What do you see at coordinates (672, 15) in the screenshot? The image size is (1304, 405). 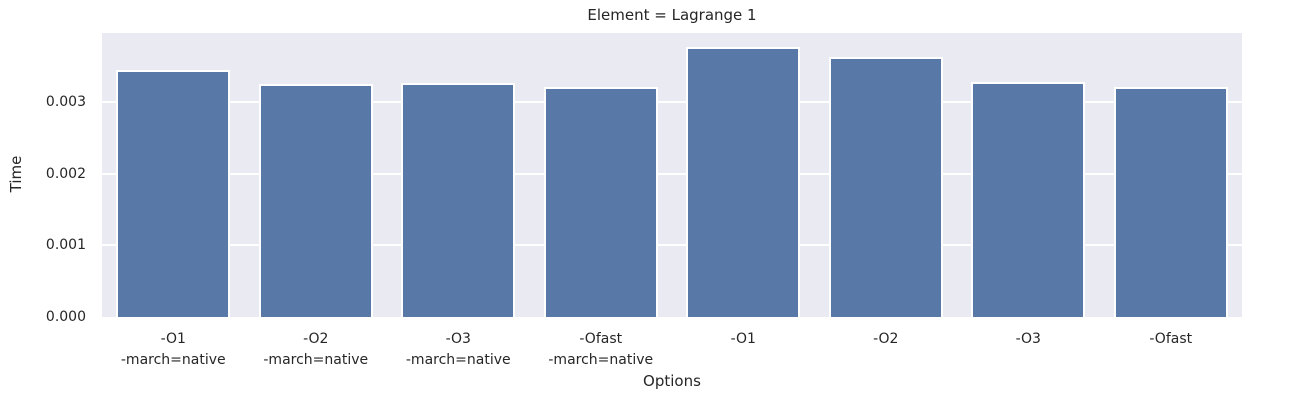 I see `chart-title: Element = Lagrange 1` at bounding box center [672, 15].